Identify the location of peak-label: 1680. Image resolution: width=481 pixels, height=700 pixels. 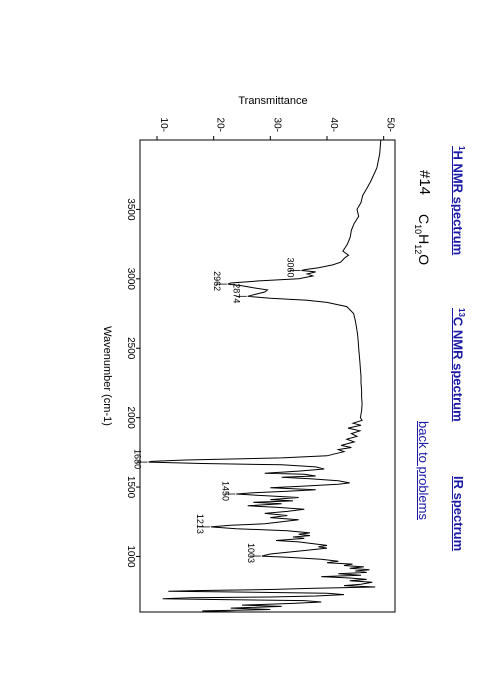
(138, 459).